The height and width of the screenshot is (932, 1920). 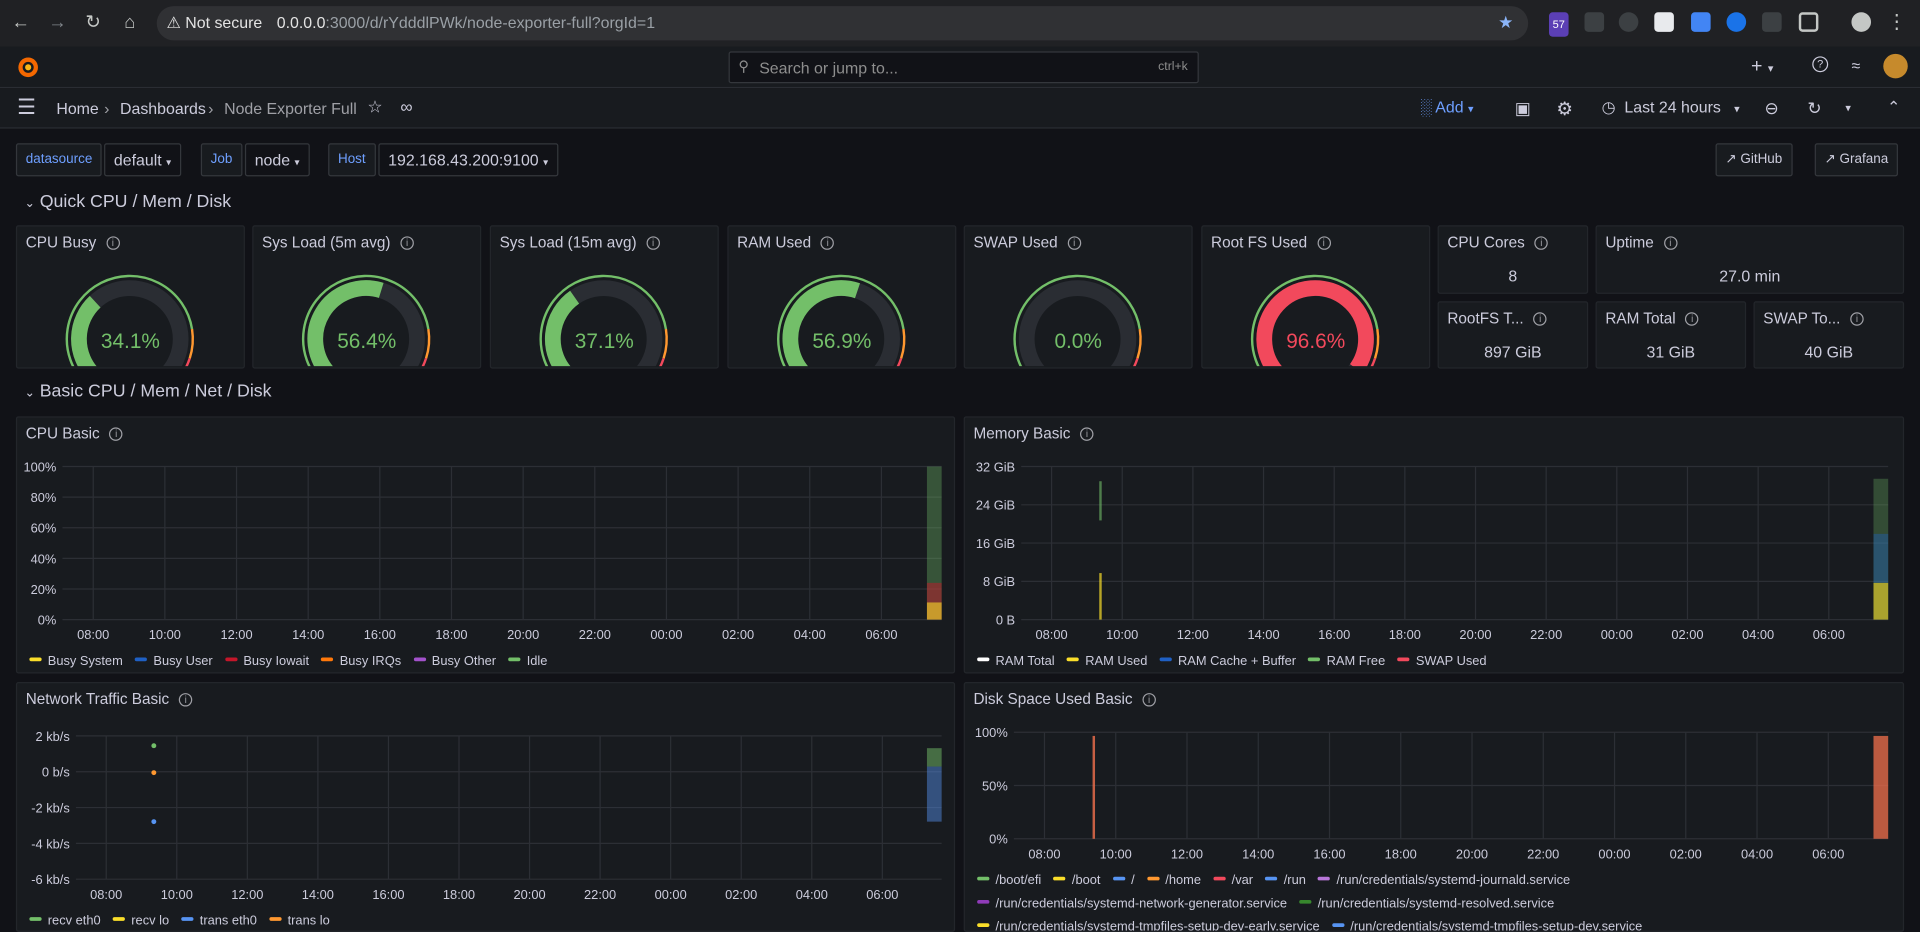 What do you see at coordinates (963, 67) in the screenshot?
I see `search-input: ⚲ Search or jump to... ctrl+k` at bounding box center [963, 67].